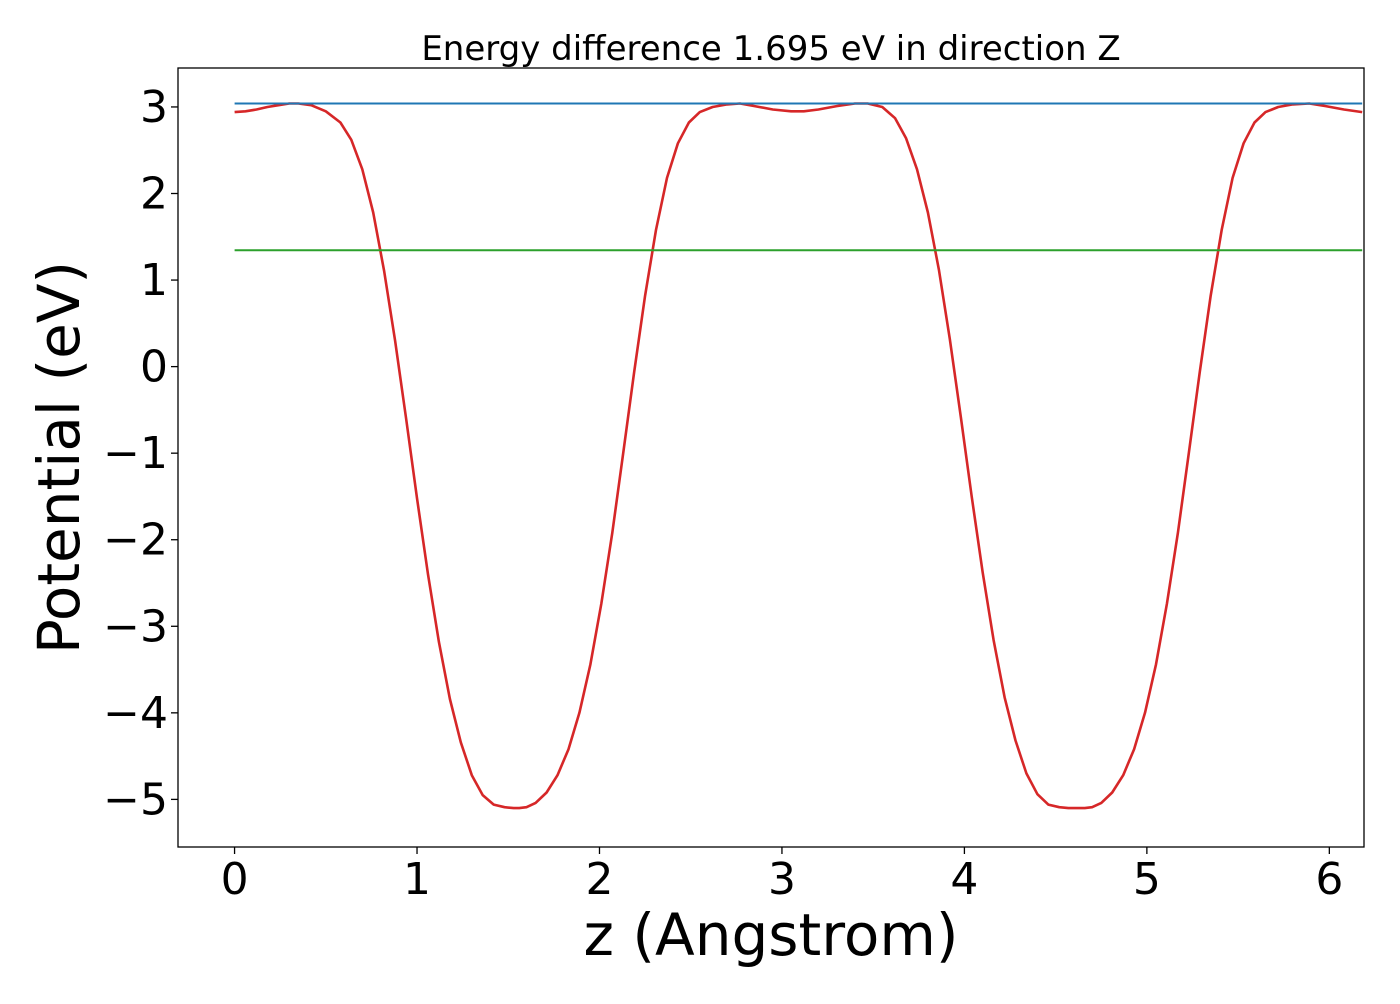 The image size is (1400, 1004). I want to click on x-tick-label: 2, so click(599, 879).